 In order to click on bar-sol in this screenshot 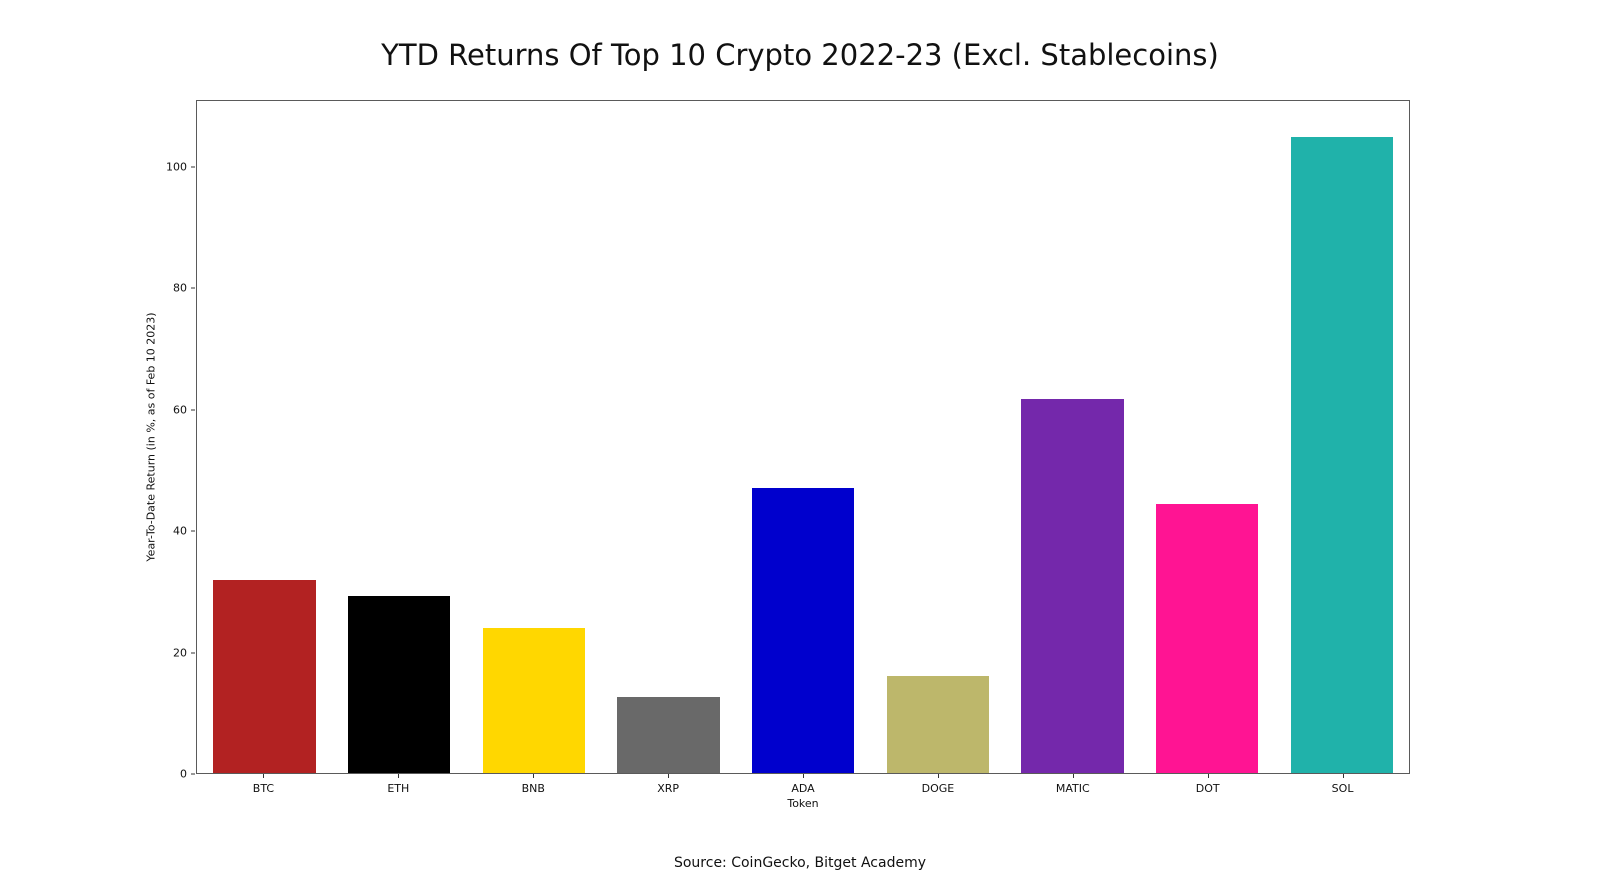, I will do `click(1341, 455)`.